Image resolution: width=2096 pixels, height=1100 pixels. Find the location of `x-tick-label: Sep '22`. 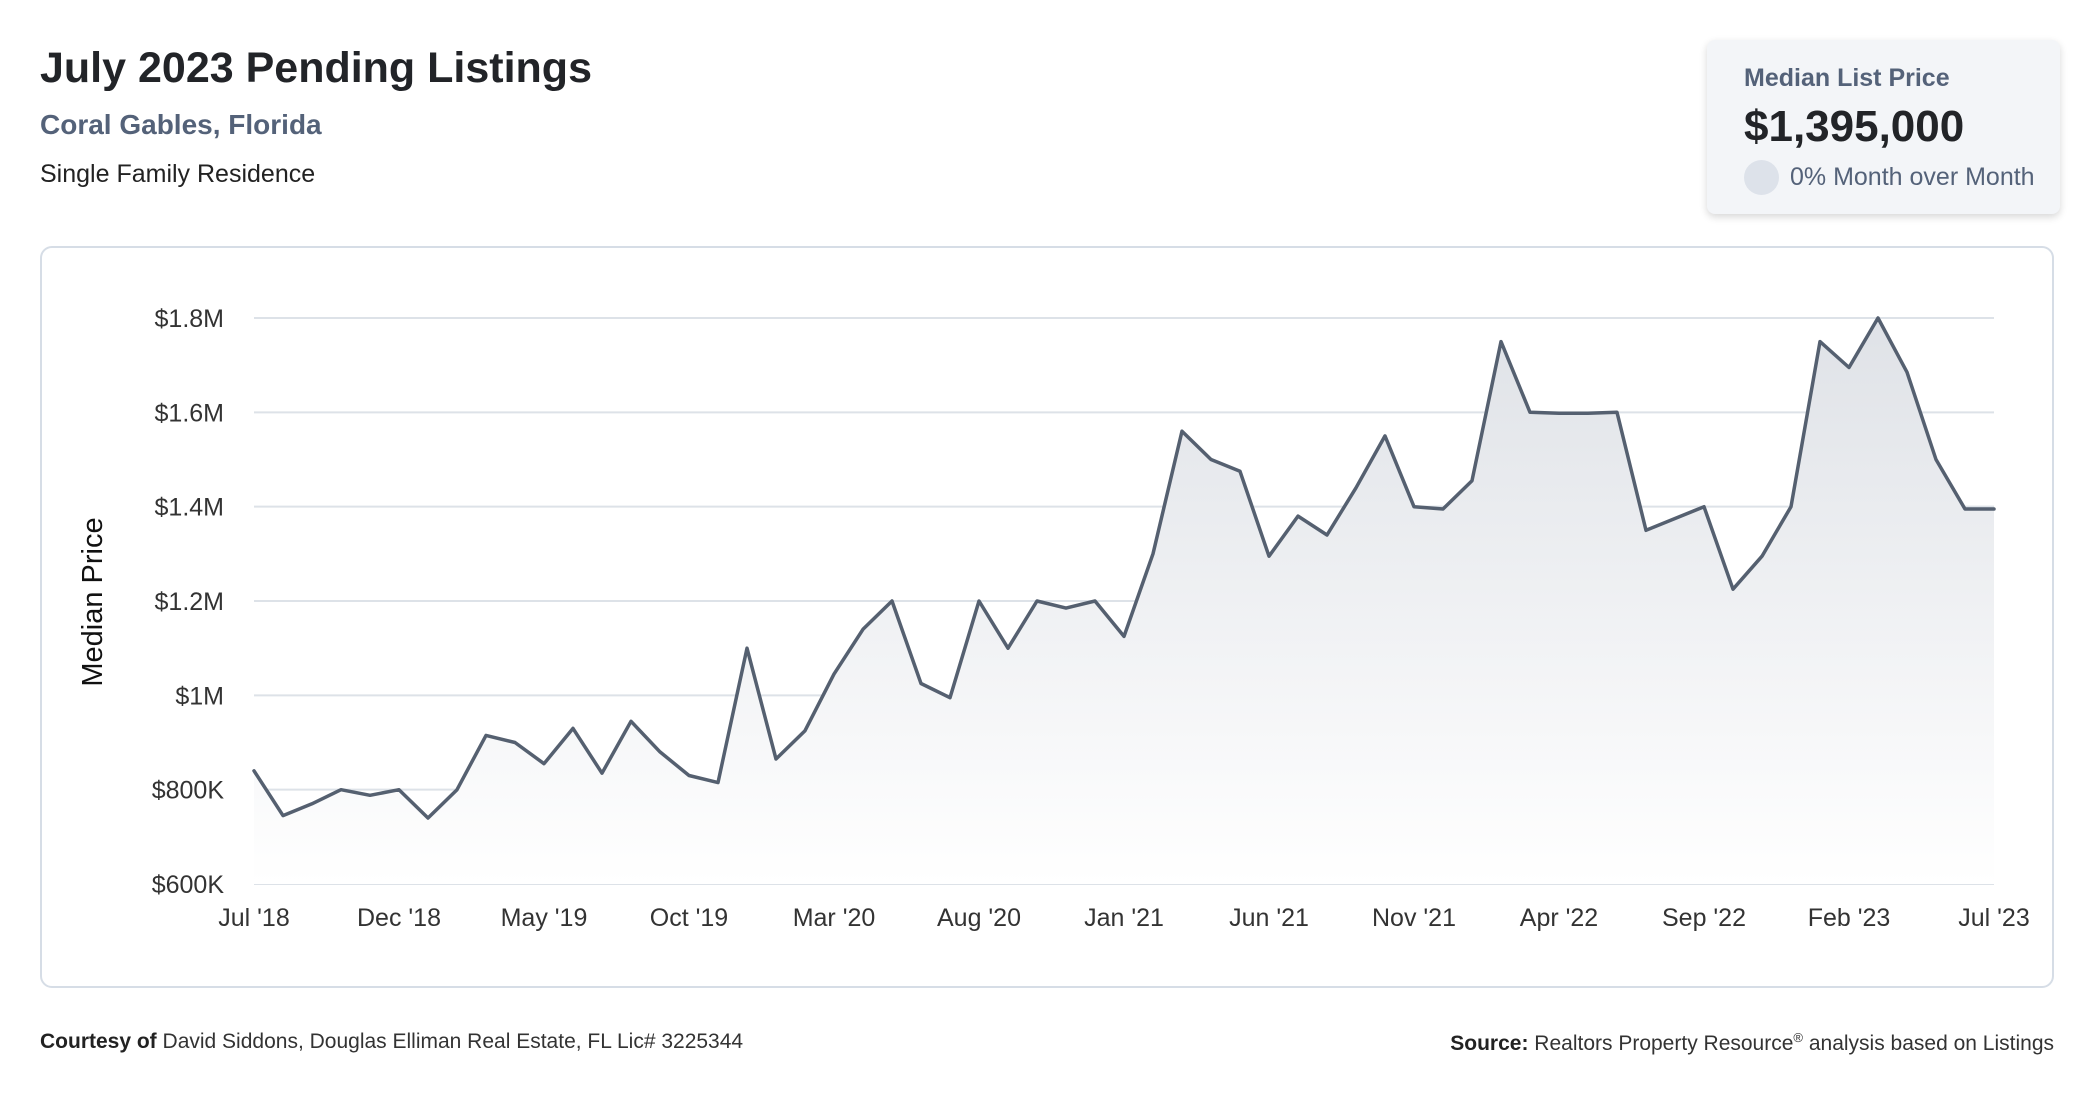

x-tick-label: Sep '22 is located at coordinates (1704, 918).